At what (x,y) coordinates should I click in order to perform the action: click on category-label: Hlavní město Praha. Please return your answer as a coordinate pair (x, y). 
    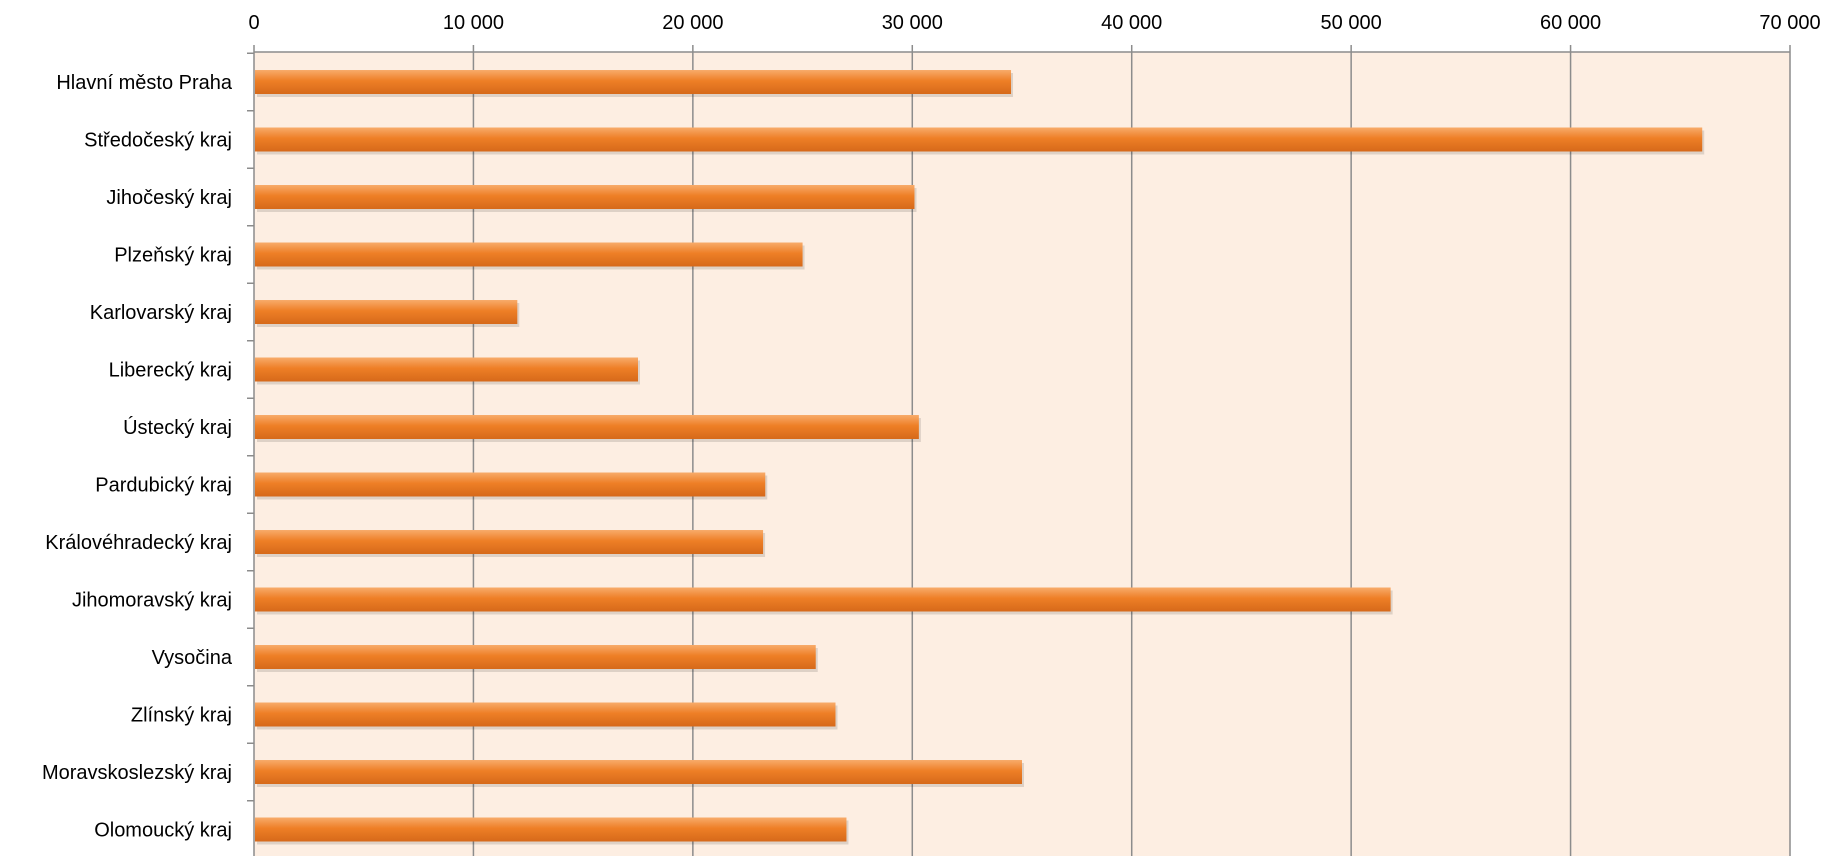
    Looking at the image, I should click on (144, 83).